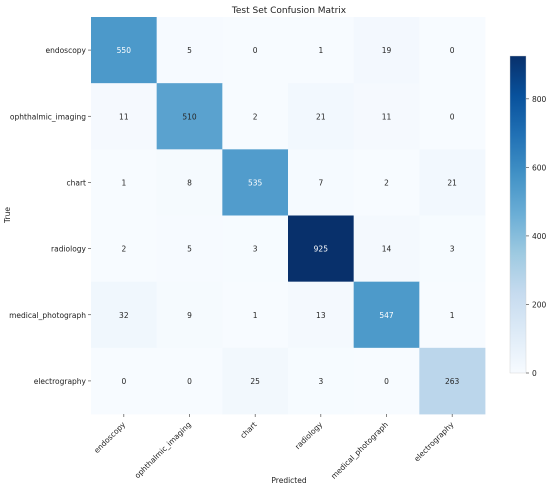  I want to click on cell-value-label: 9, so click(189, 315).